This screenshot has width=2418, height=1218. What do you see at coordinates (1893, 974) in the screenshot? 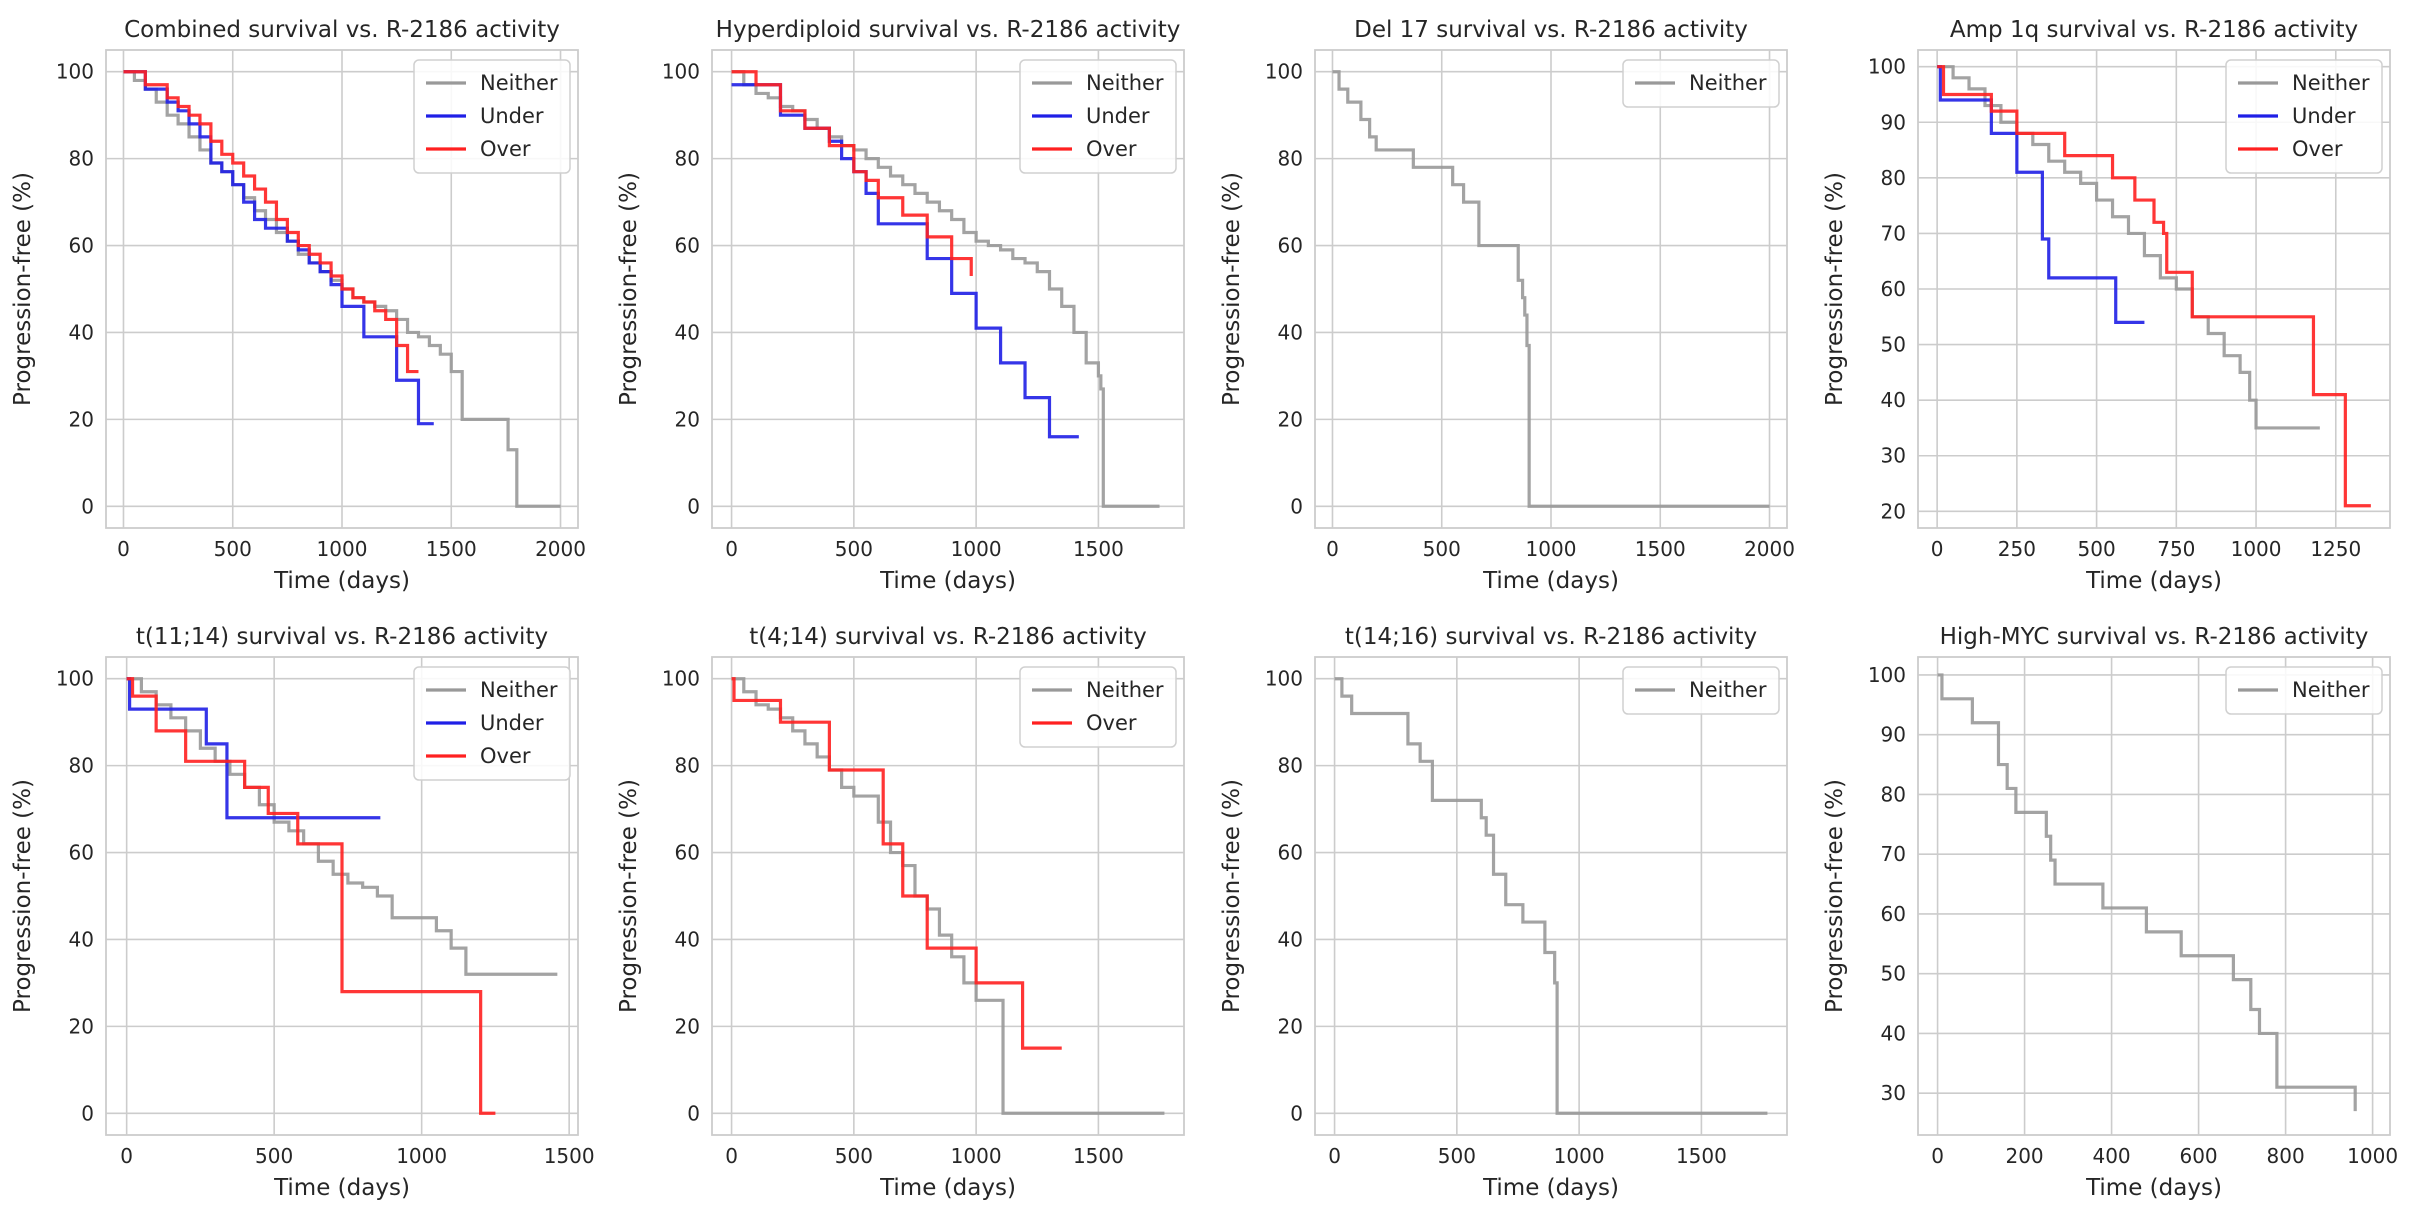
I see `y-tick-label: 50` at bounding box center [1893, 974].